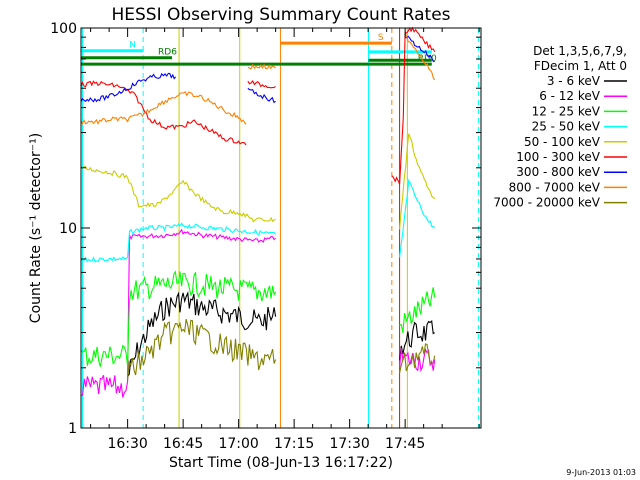  What do you see at coordinates (63, 29) in the screenshot?
I see `y-tick-label-2: 100` at bounding box center [63, 29].